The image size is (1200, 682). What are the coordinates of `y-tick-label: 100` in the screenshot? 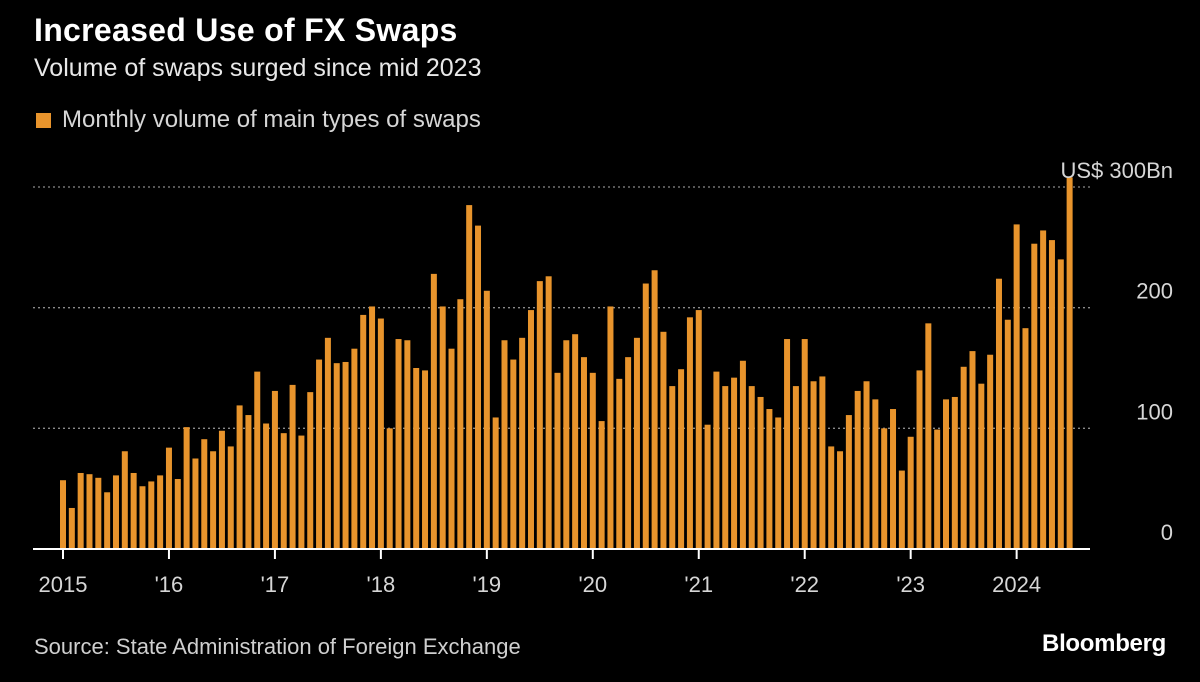 It's located at (1154, 411).